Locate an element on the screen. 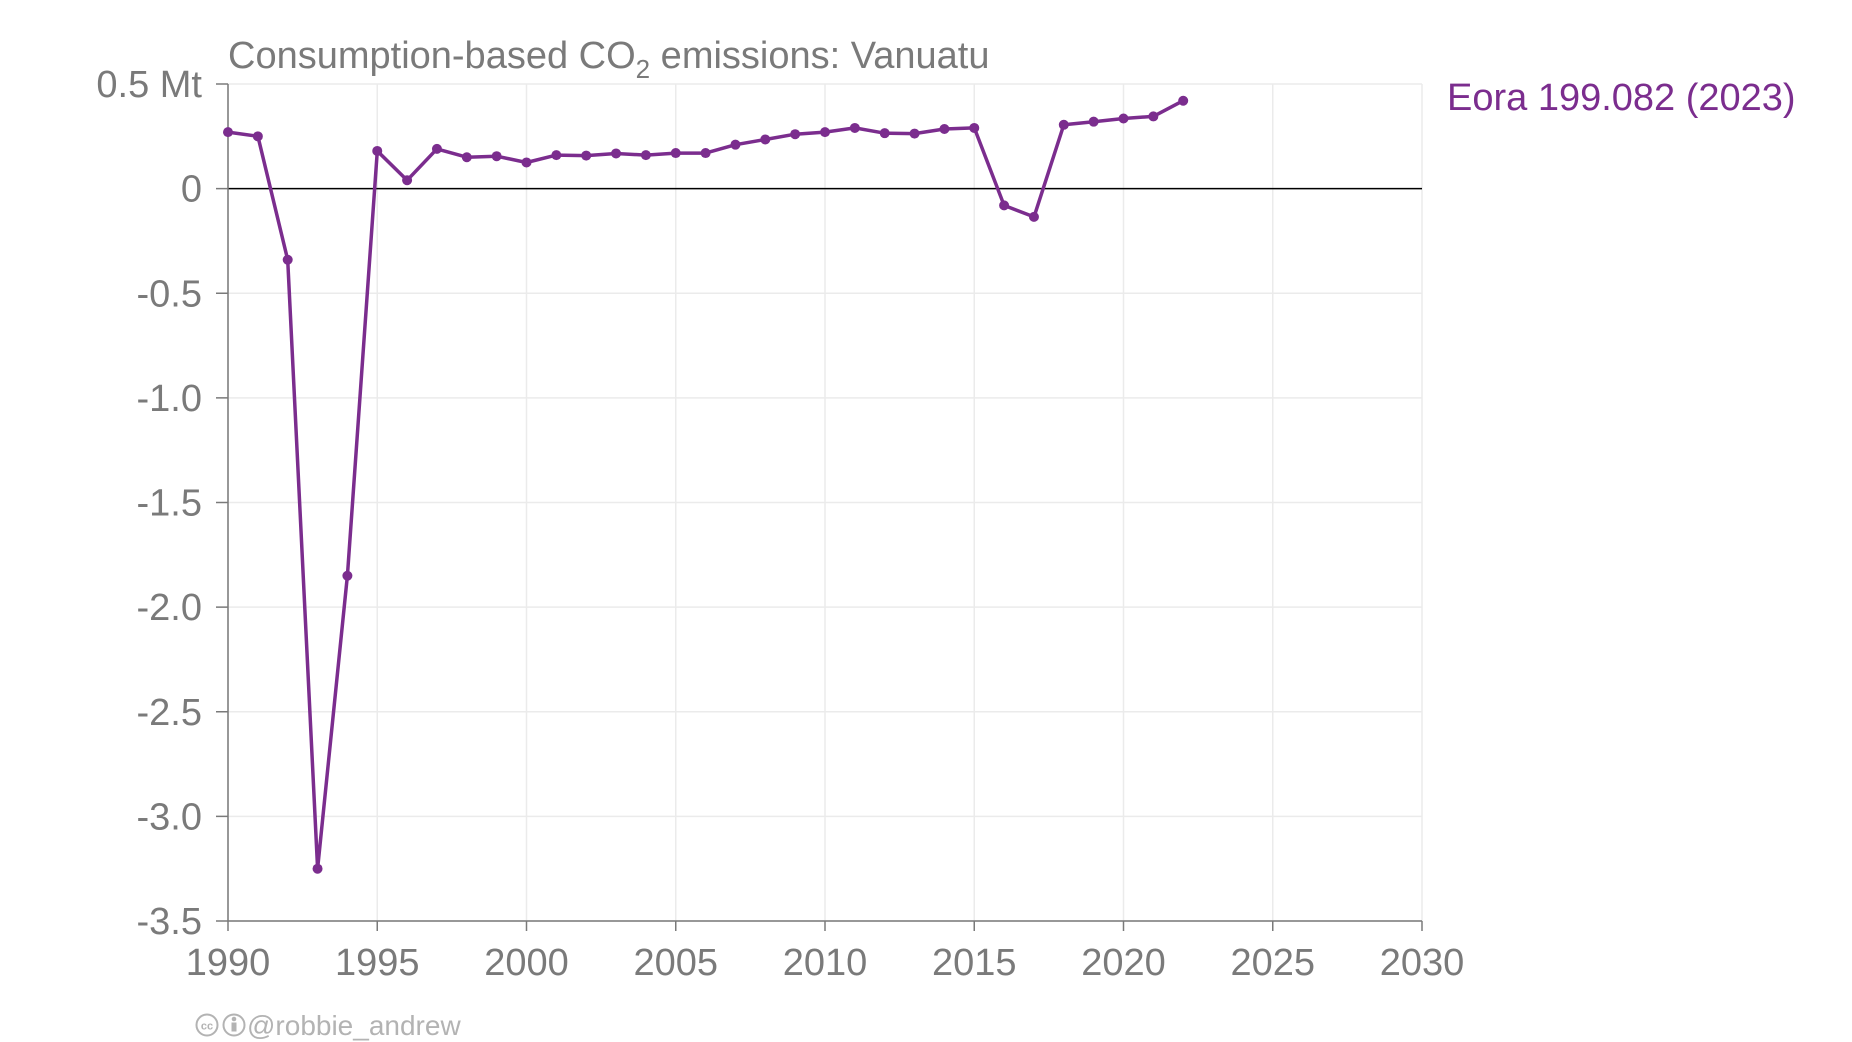  x-tick-label: 2005 is located at coordinates (675, 963).